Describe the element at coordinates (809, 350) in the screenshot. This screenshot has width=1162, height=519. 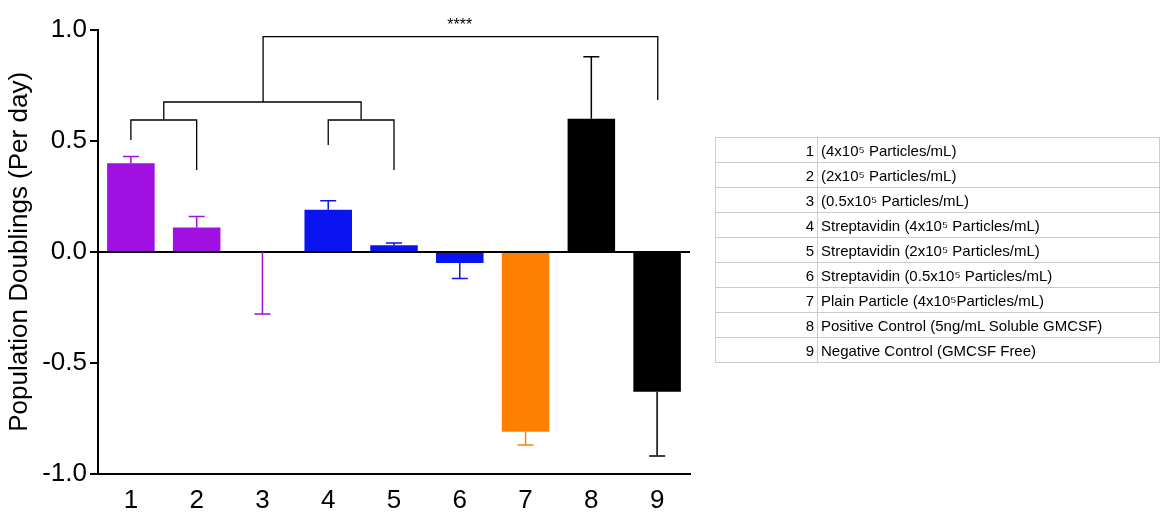
I see `category-label: 9` at that location.